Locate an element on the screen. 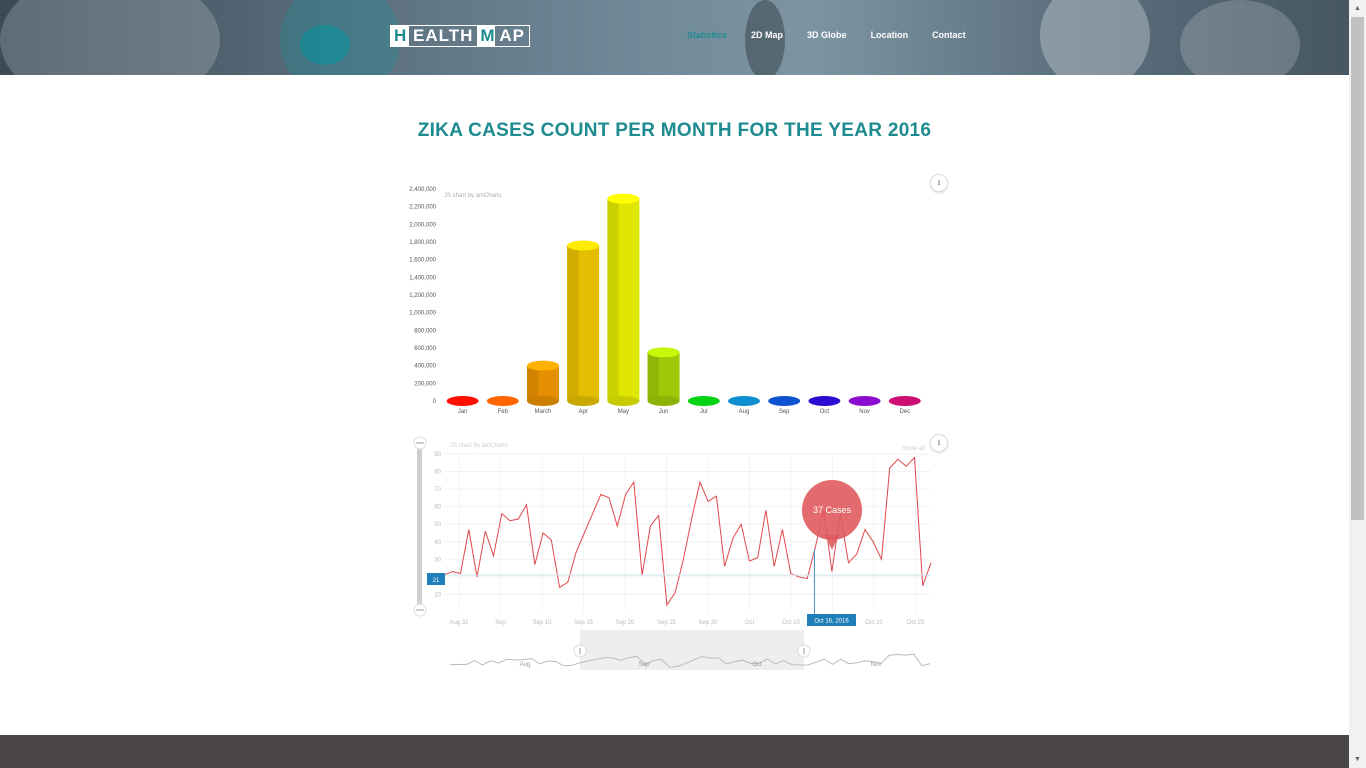 Image resolution: width=1366 pixels, height=768 pixels. bar-chart-export-icon: ⭳ is located at coordinates (939, 183).